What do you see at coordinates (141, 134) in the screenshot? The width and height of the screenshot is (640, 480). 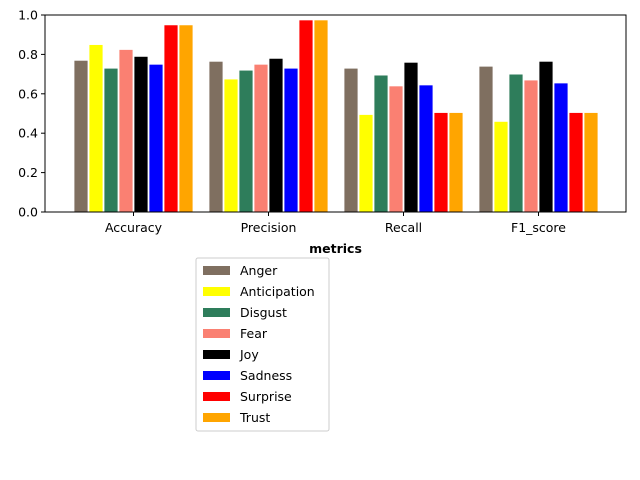 I see `bar-joy-accuracy` at bounding box center [141, 134].